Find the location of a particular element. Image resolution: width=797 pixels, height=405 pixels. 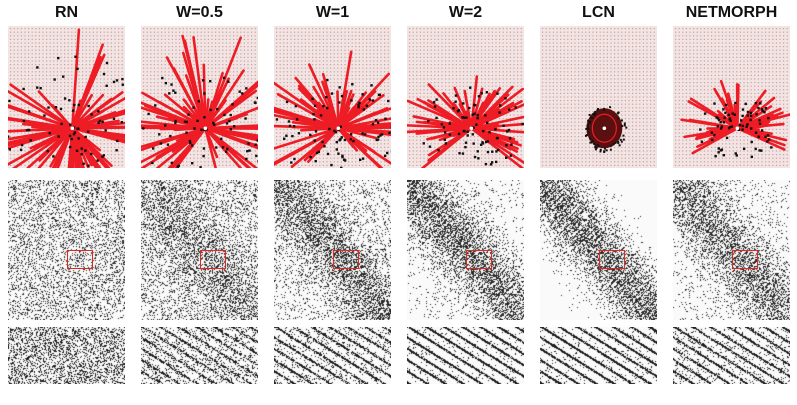

connectivity-matrix-panel is located at coordinates (332, 250).